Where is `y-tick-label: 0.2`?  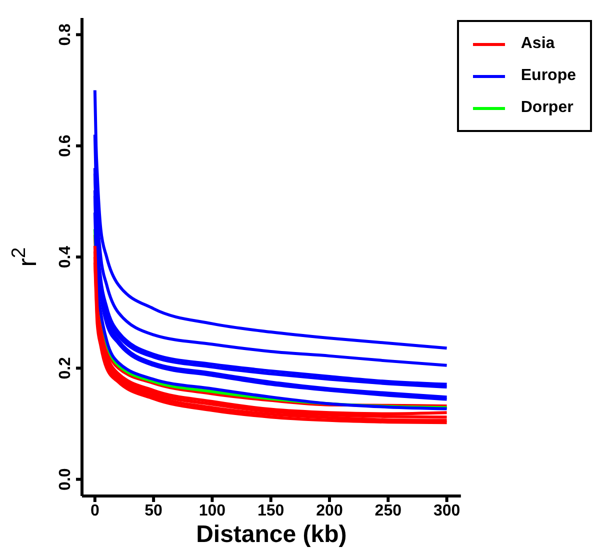 y-tick-label: 0.2 is located at coordinates (65, 368).